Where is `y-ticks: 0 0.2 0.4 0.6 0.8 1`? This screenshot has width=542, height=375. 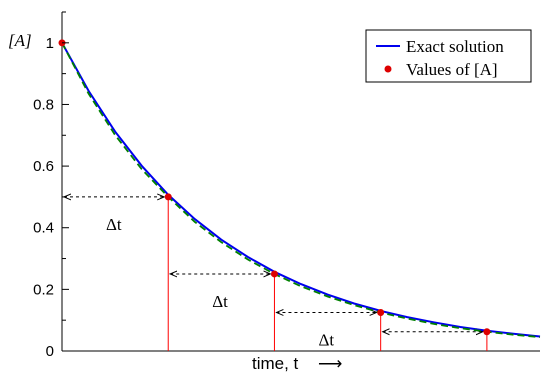 y-ticks: 0 0.2 0.4 0.6 0.8 1 is located at coordinates (51, 185).